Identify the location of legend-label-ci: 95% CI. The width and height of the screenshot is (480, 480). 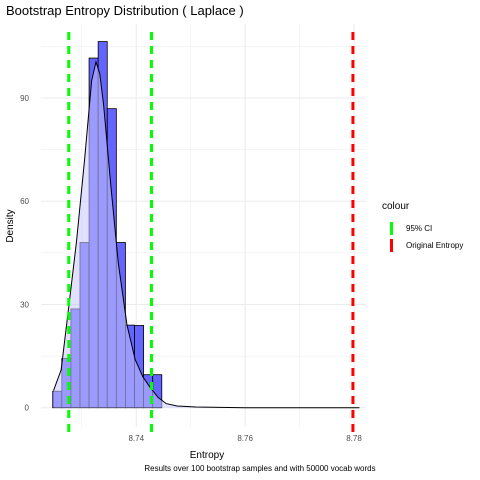
(419, 228).